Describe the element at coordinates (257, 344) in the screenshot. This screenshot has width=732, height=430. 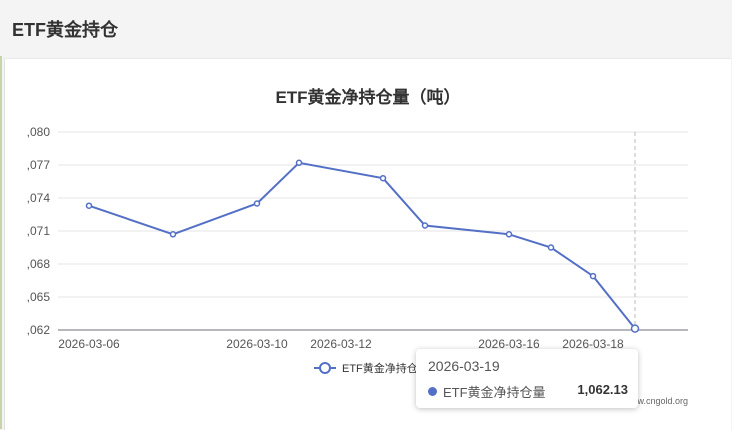
I see `x-tick-label: 2026-03-10` at that location.